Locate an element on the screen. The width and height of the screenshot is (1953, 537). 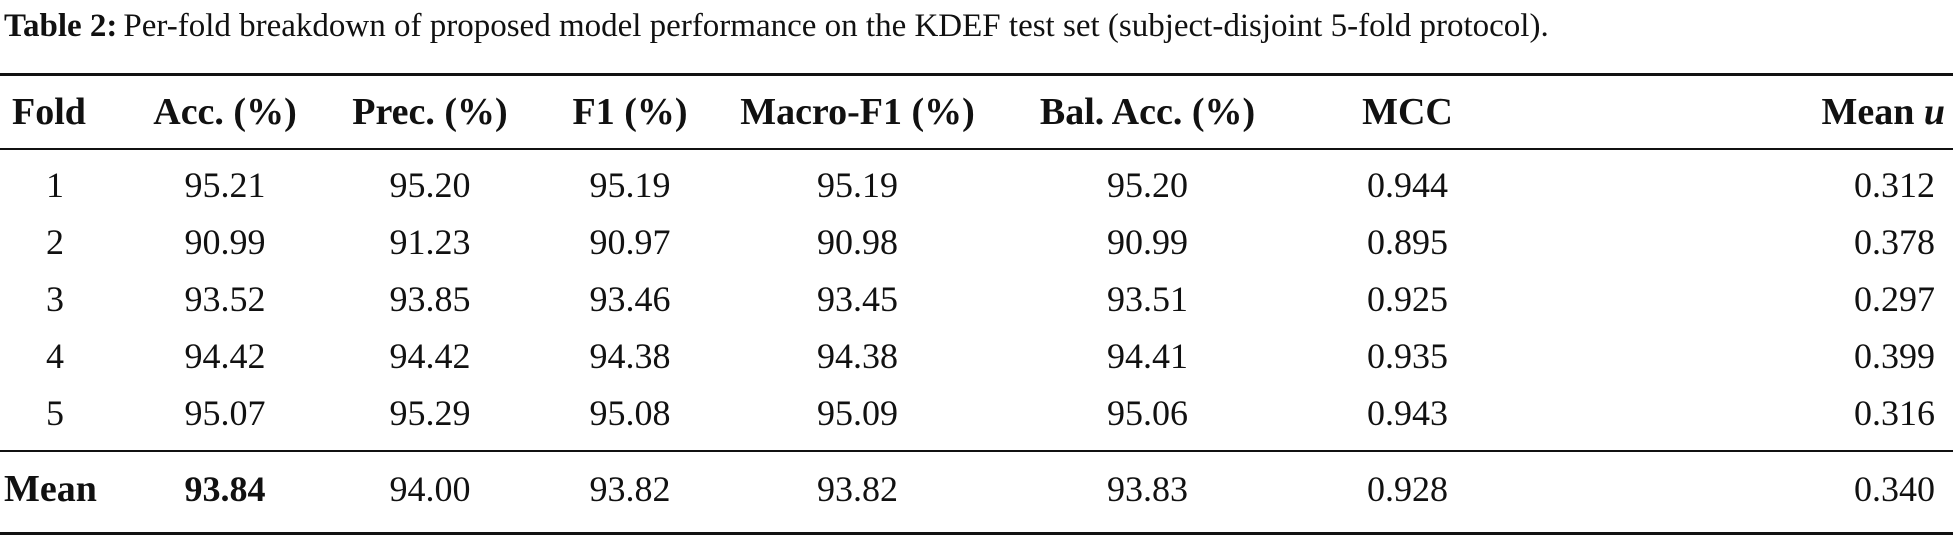
cell-prec: 94.42 is located at coordinates (430, 355).